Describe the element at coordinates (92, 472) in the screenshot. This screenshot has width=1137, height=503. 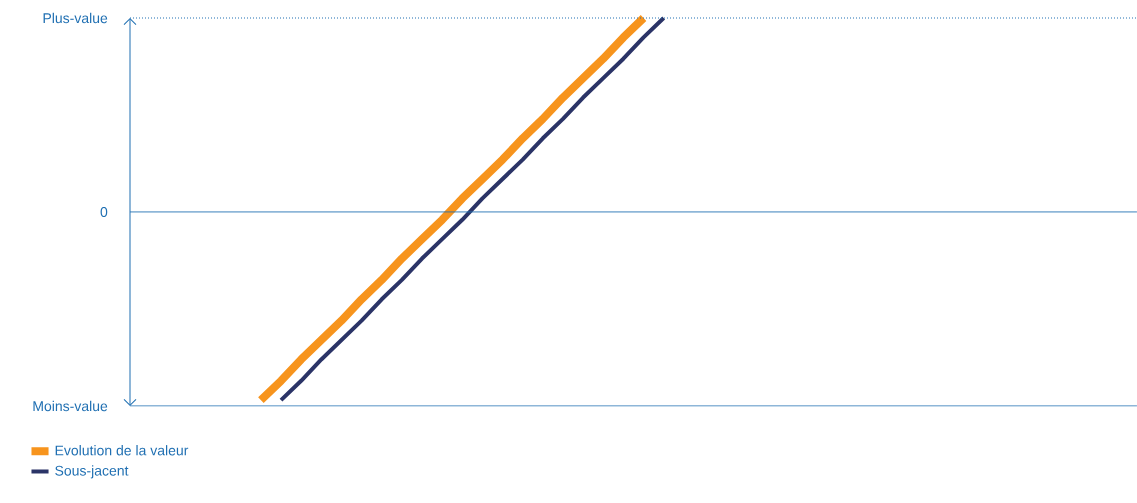
I see `legend-label: Sous-jacent` at that location.